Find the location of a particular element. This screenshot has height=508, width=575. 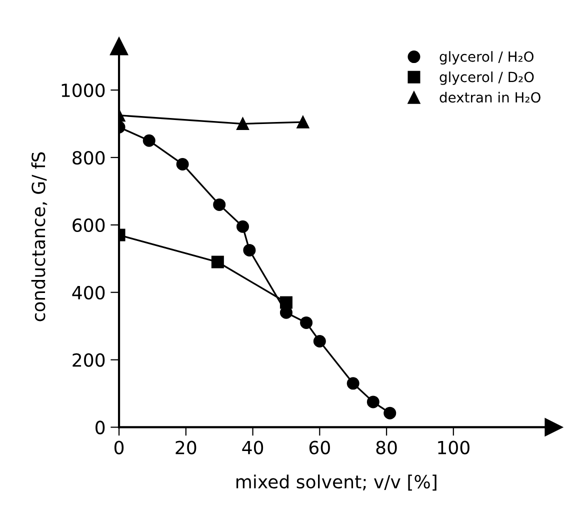

y-tick-label: 600 is located at coordinates (88, 225).